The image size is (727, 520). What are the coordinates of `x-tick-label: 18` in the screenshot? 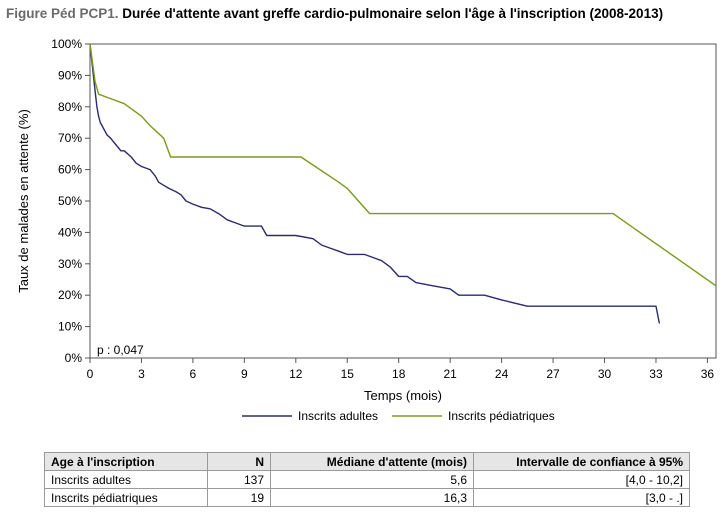 It's located at (399, 374).